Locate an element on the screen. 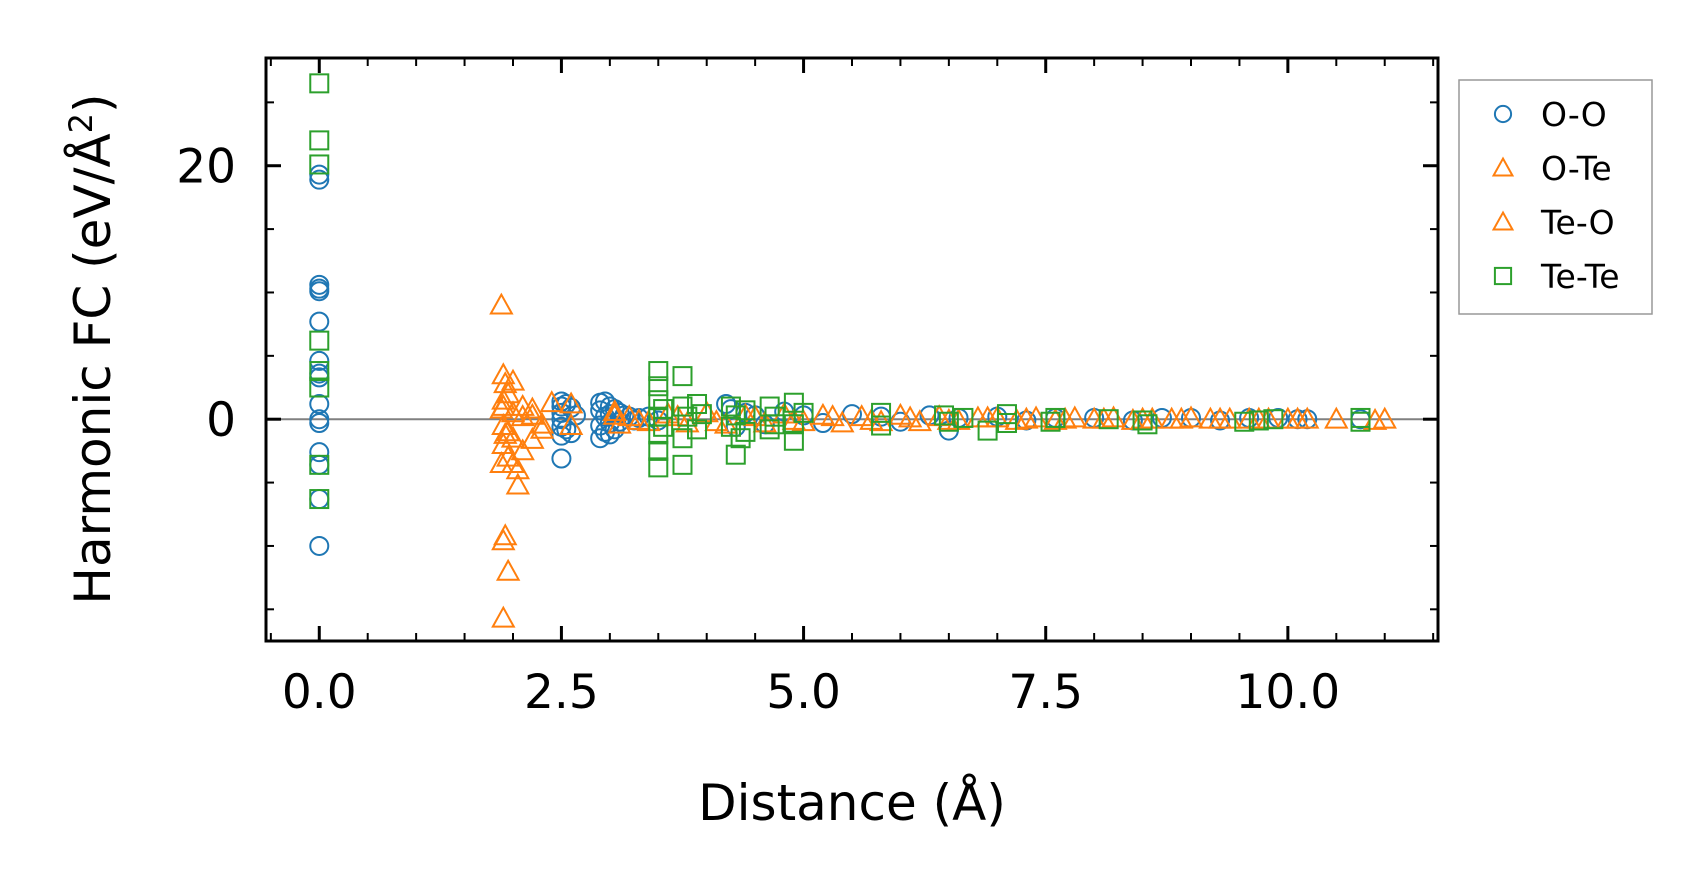  legend-entry: O-Te is located at coordinates (1551, 168).